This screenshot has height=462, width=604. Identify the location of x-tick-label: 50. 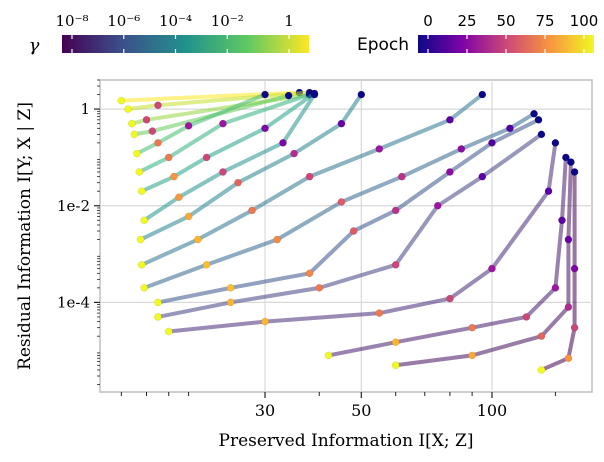
(361, 410).